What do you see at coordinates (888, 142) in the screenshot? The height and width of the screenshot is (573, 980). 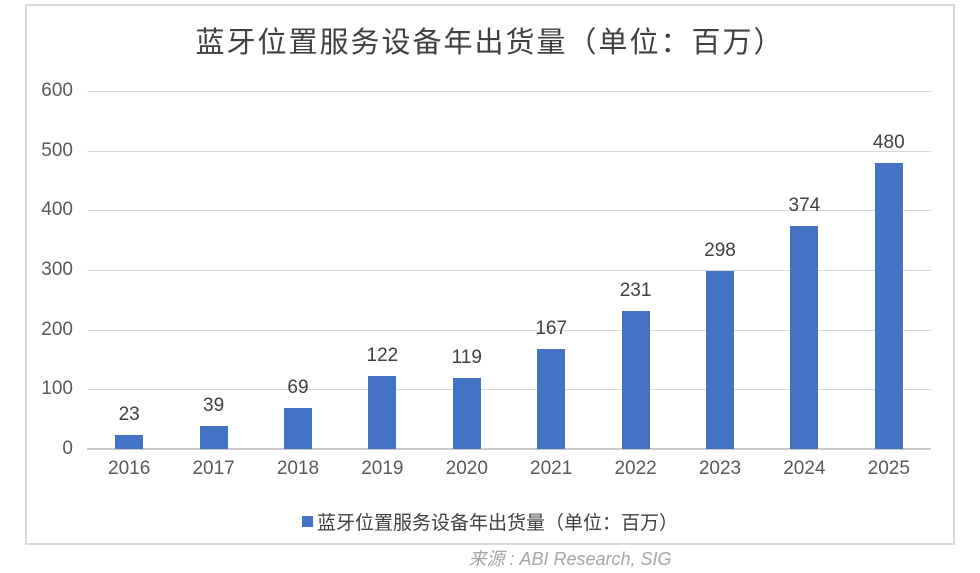 I see `bar-value-label-2025: 480` at bounding box center [888, 142].